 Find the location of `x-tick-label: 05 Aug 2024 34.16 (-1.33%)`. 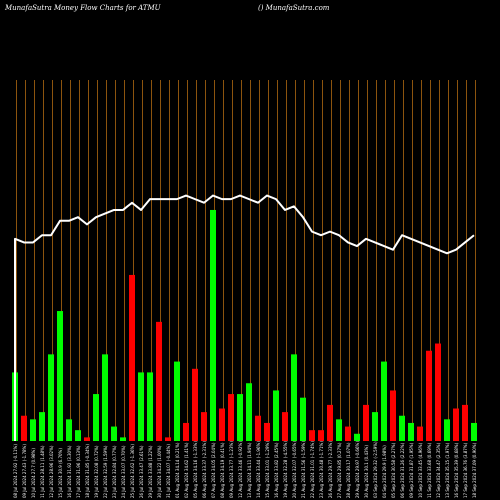

x-tick-label: 05 Aug 2024 34.16 (-1.33%) is located at coordinates (195, 469).